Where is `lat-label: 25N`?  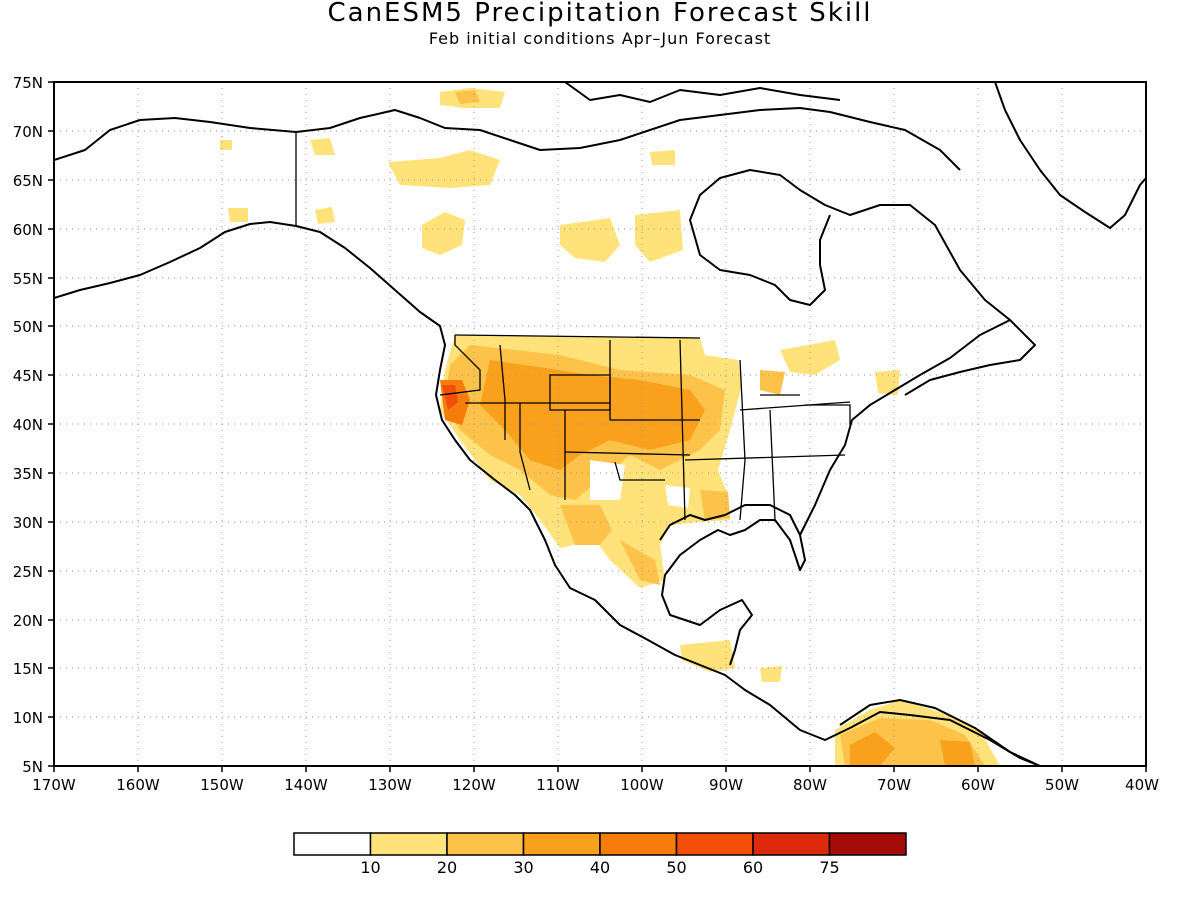
lat-label: 25N is located at coordinates (28, 572).